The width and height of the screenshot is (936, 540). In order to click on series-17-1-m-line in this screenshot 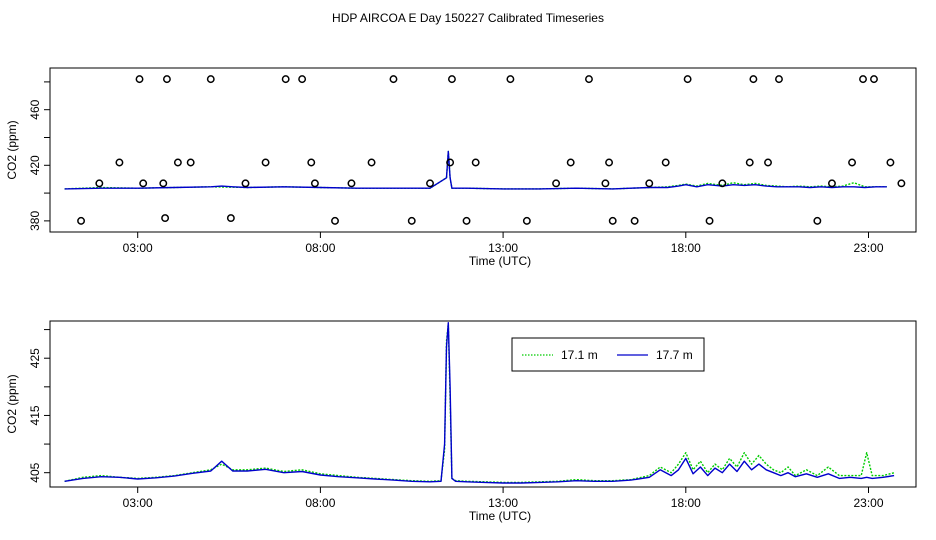, I will do `click(475, 170)`.